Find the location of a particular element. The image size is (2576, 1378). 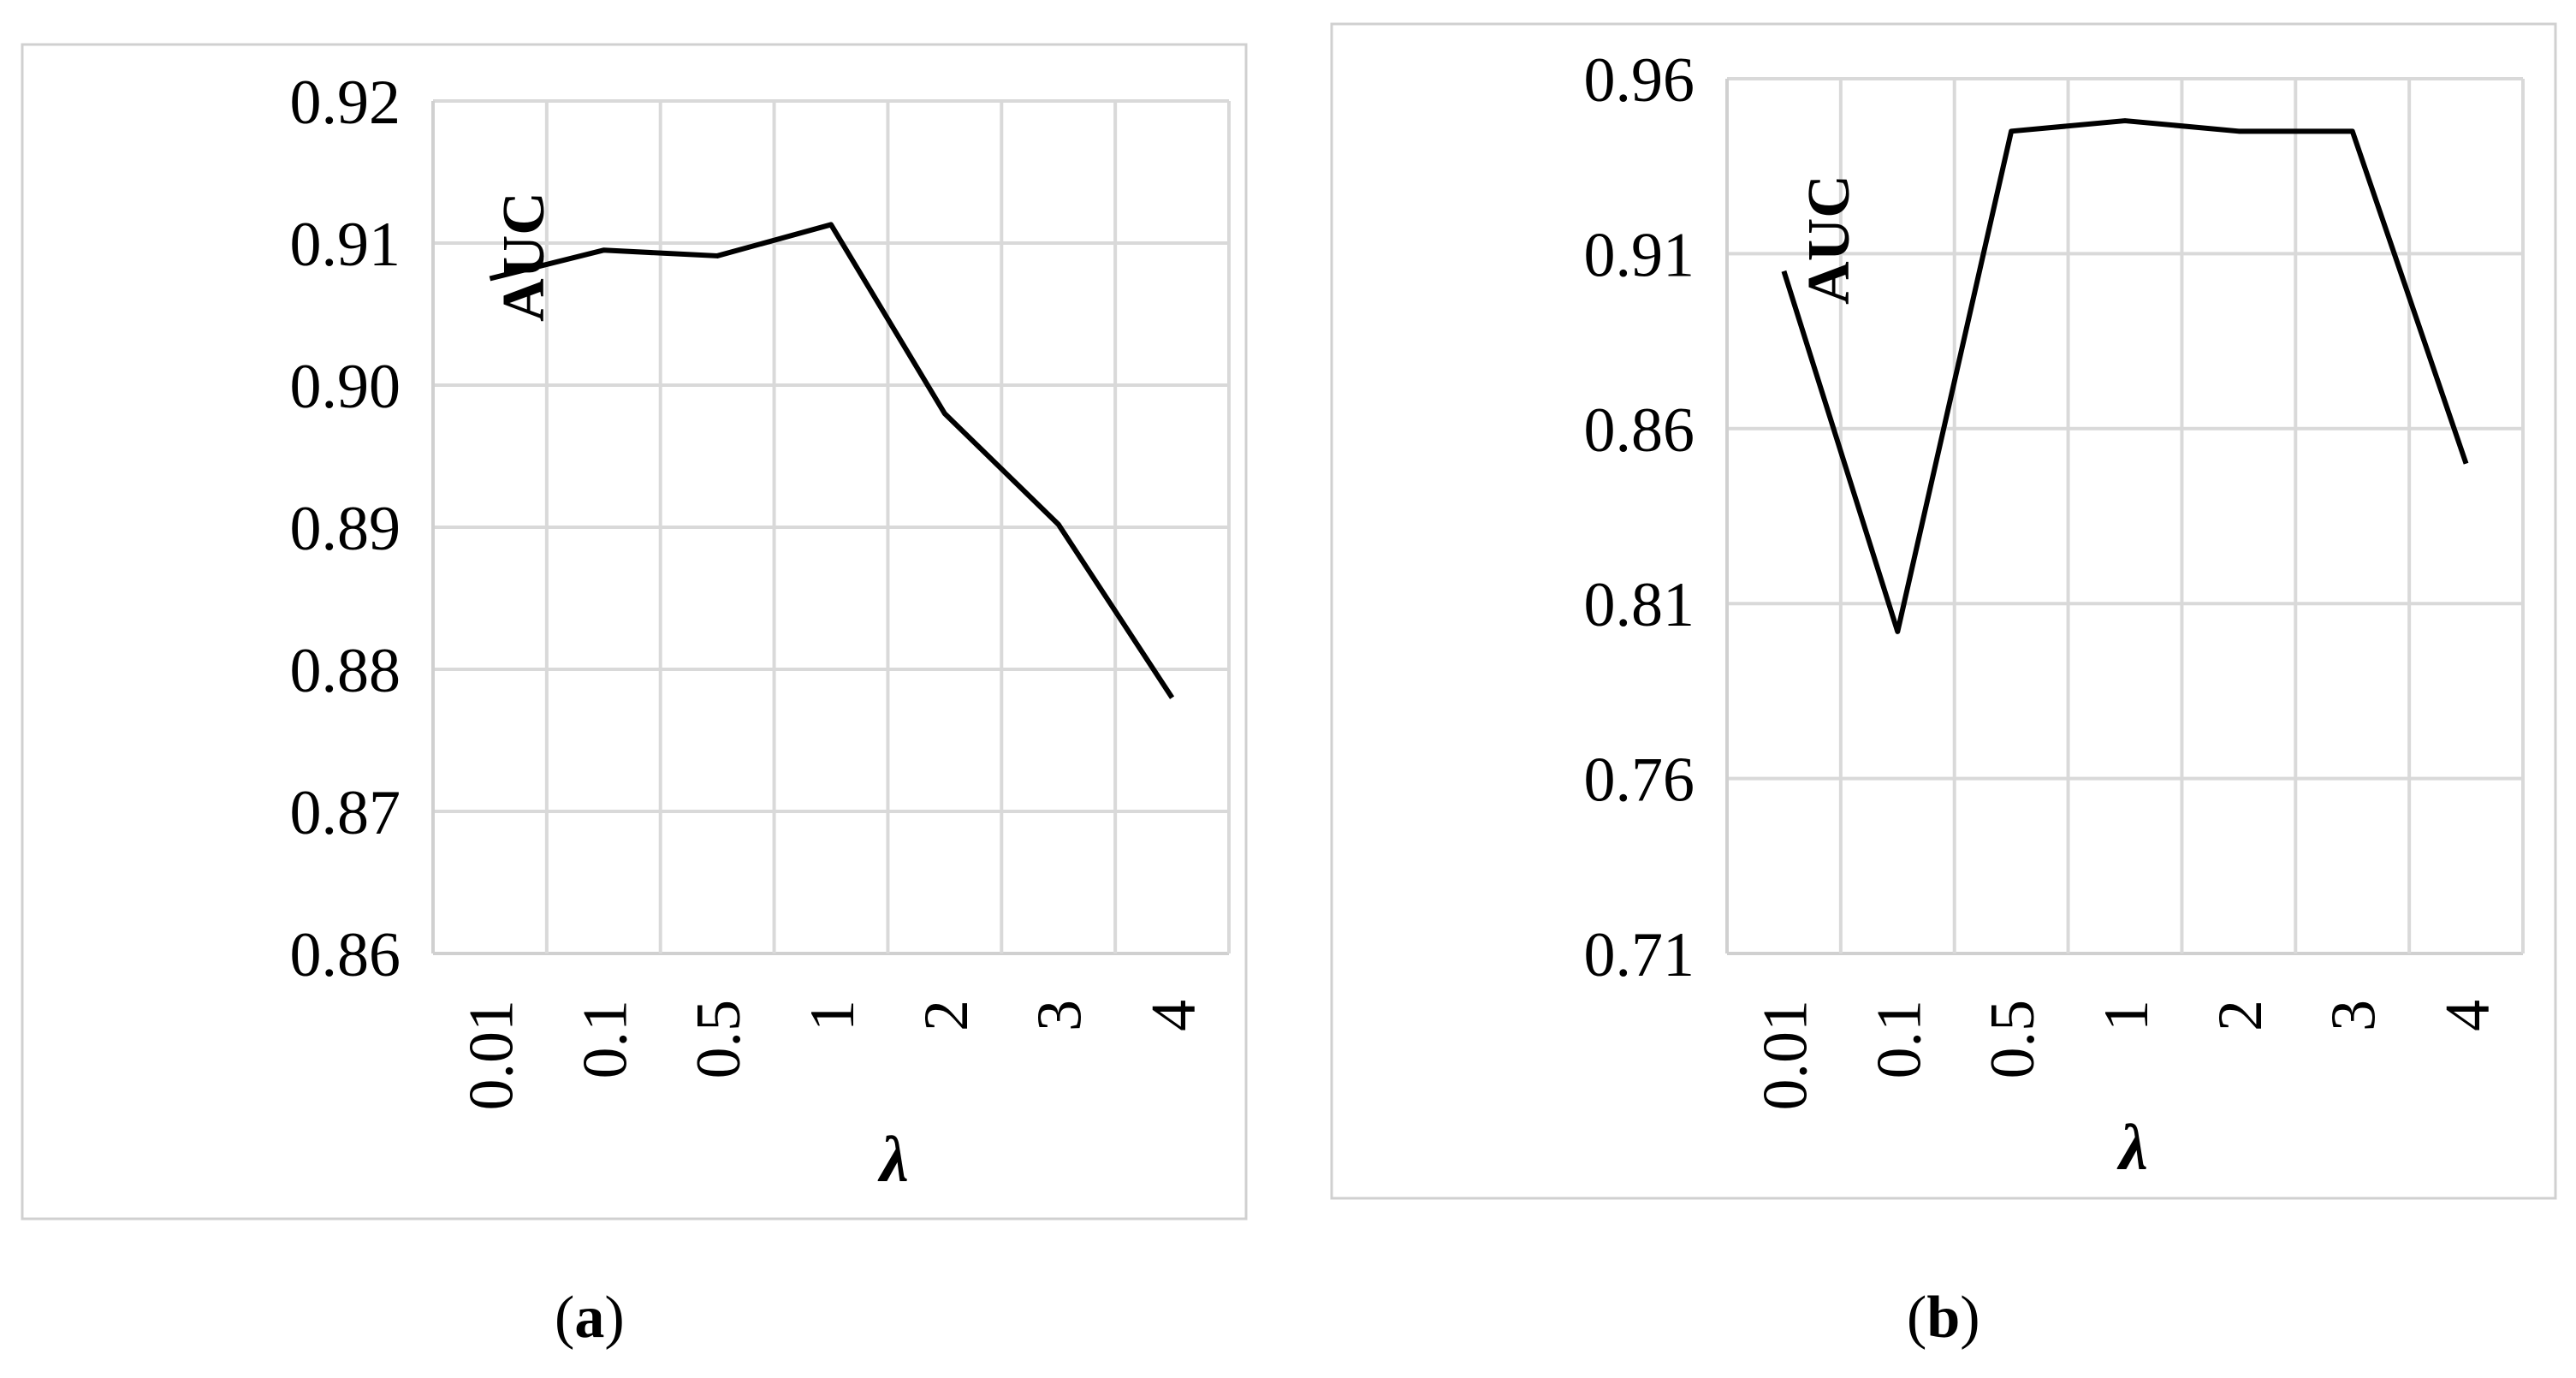

series-line-a is located at coordinates (832, 460).